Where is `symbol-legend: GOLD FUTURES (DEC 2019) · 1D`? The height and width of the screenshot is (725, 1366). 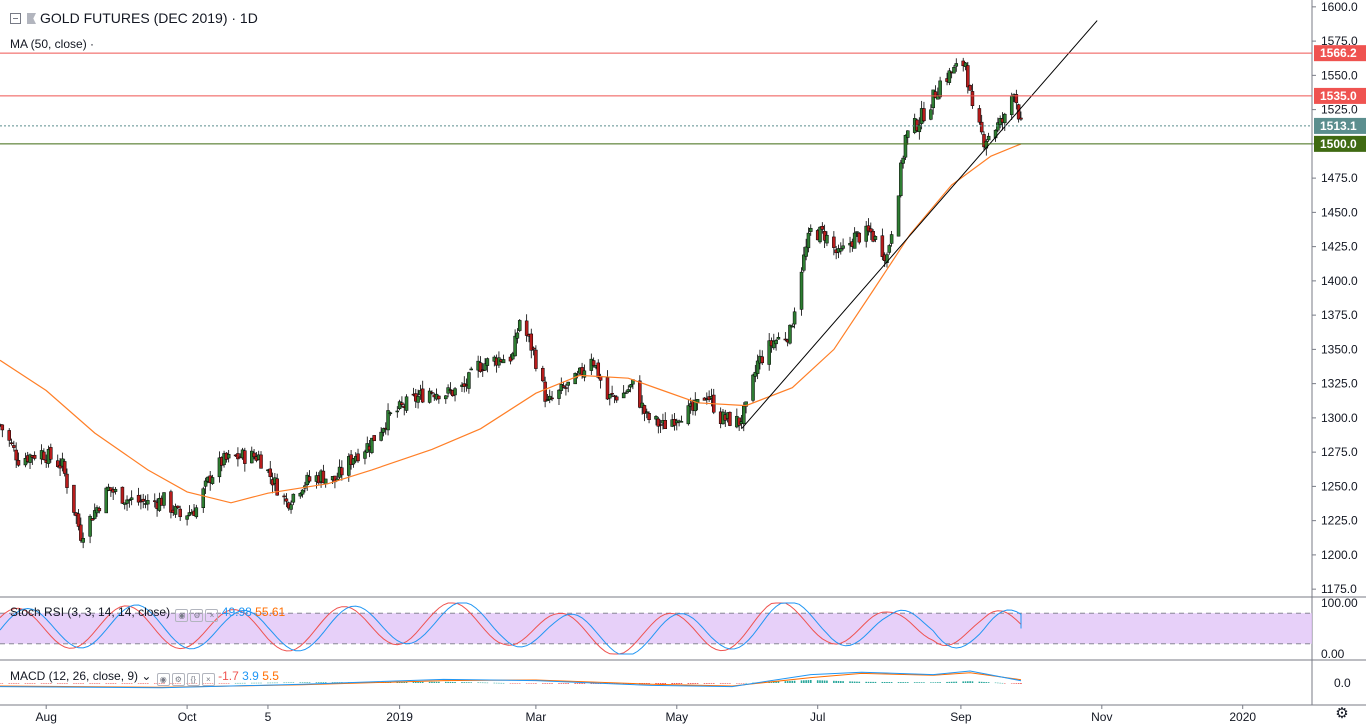
symbol-legend: GOLD FUTURES (DEC 2019) · 1D is located at coordinates (134, 18).